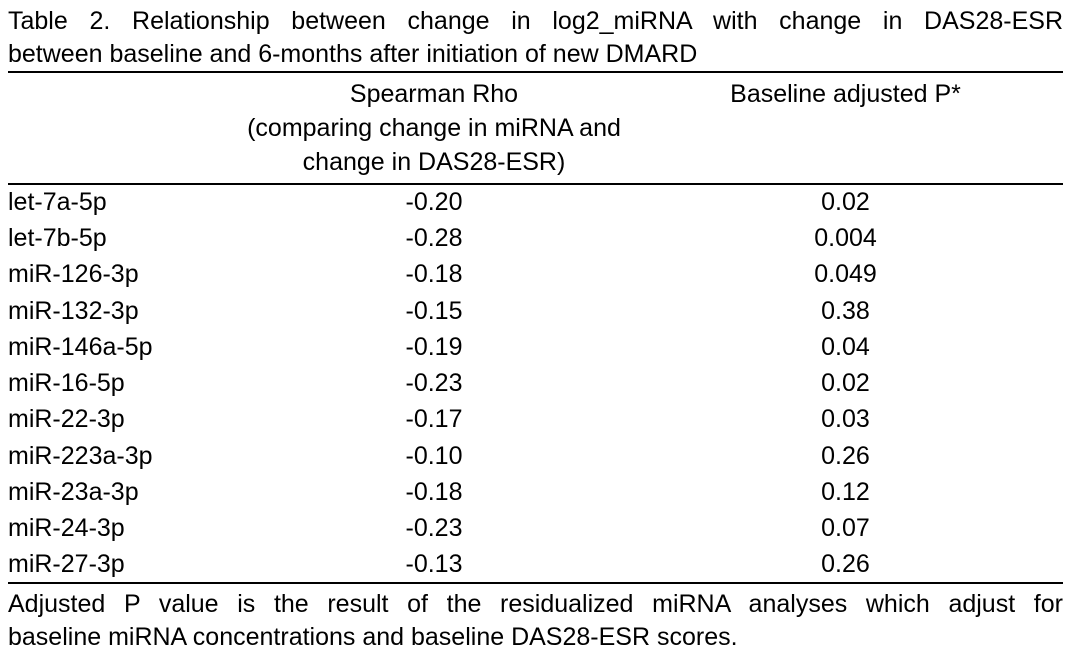 This screenshot has height=670, width=1070. What do you see at coordinates (845, 237) in the screenshot?
I see `adjusted-p-value: 0.004` at bounding box center [845, 237].